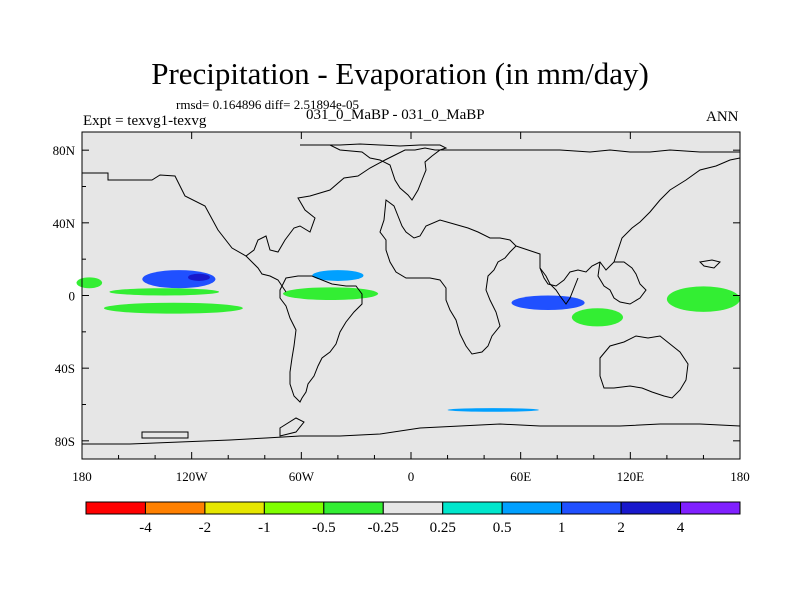  What do you see at coordinates (443, 528) in the screenshot?
I see `colorbar-label: 0.25` at bounding box center [443, 528].